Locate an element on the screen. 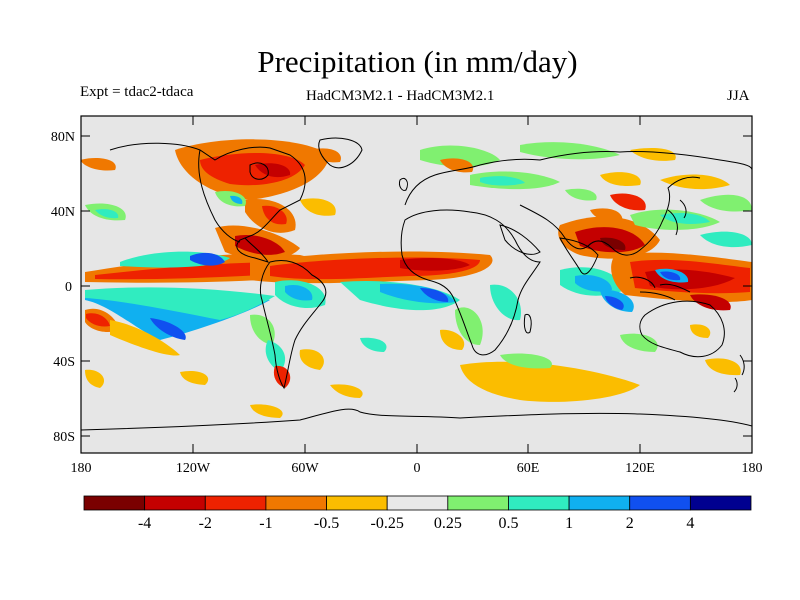 The image size is (800, 600). coastline-new-zealand is located at coordinates (739, 373).